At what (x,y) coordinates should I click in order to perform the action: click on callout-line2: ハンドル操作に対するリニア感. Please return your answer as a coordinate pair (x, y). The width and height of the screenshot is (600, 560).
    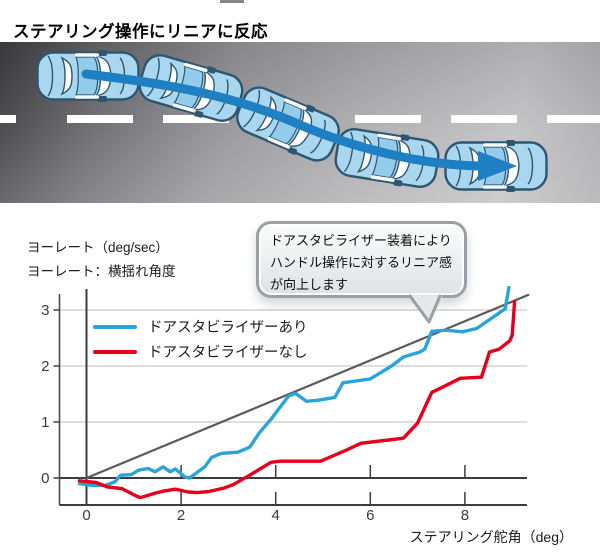
    Looking at the image, I should click on (361, 262).